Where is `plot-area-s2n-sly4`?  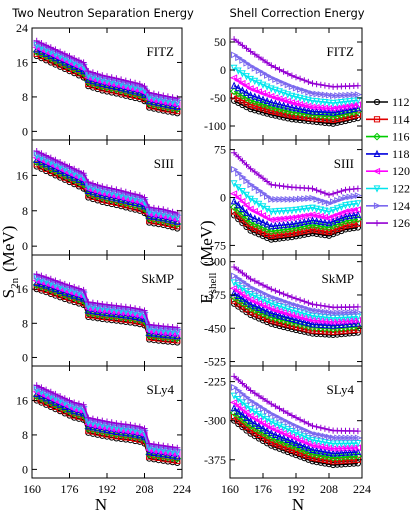 plot-area-s2n-sly4 is located at coordinates (107, 424).